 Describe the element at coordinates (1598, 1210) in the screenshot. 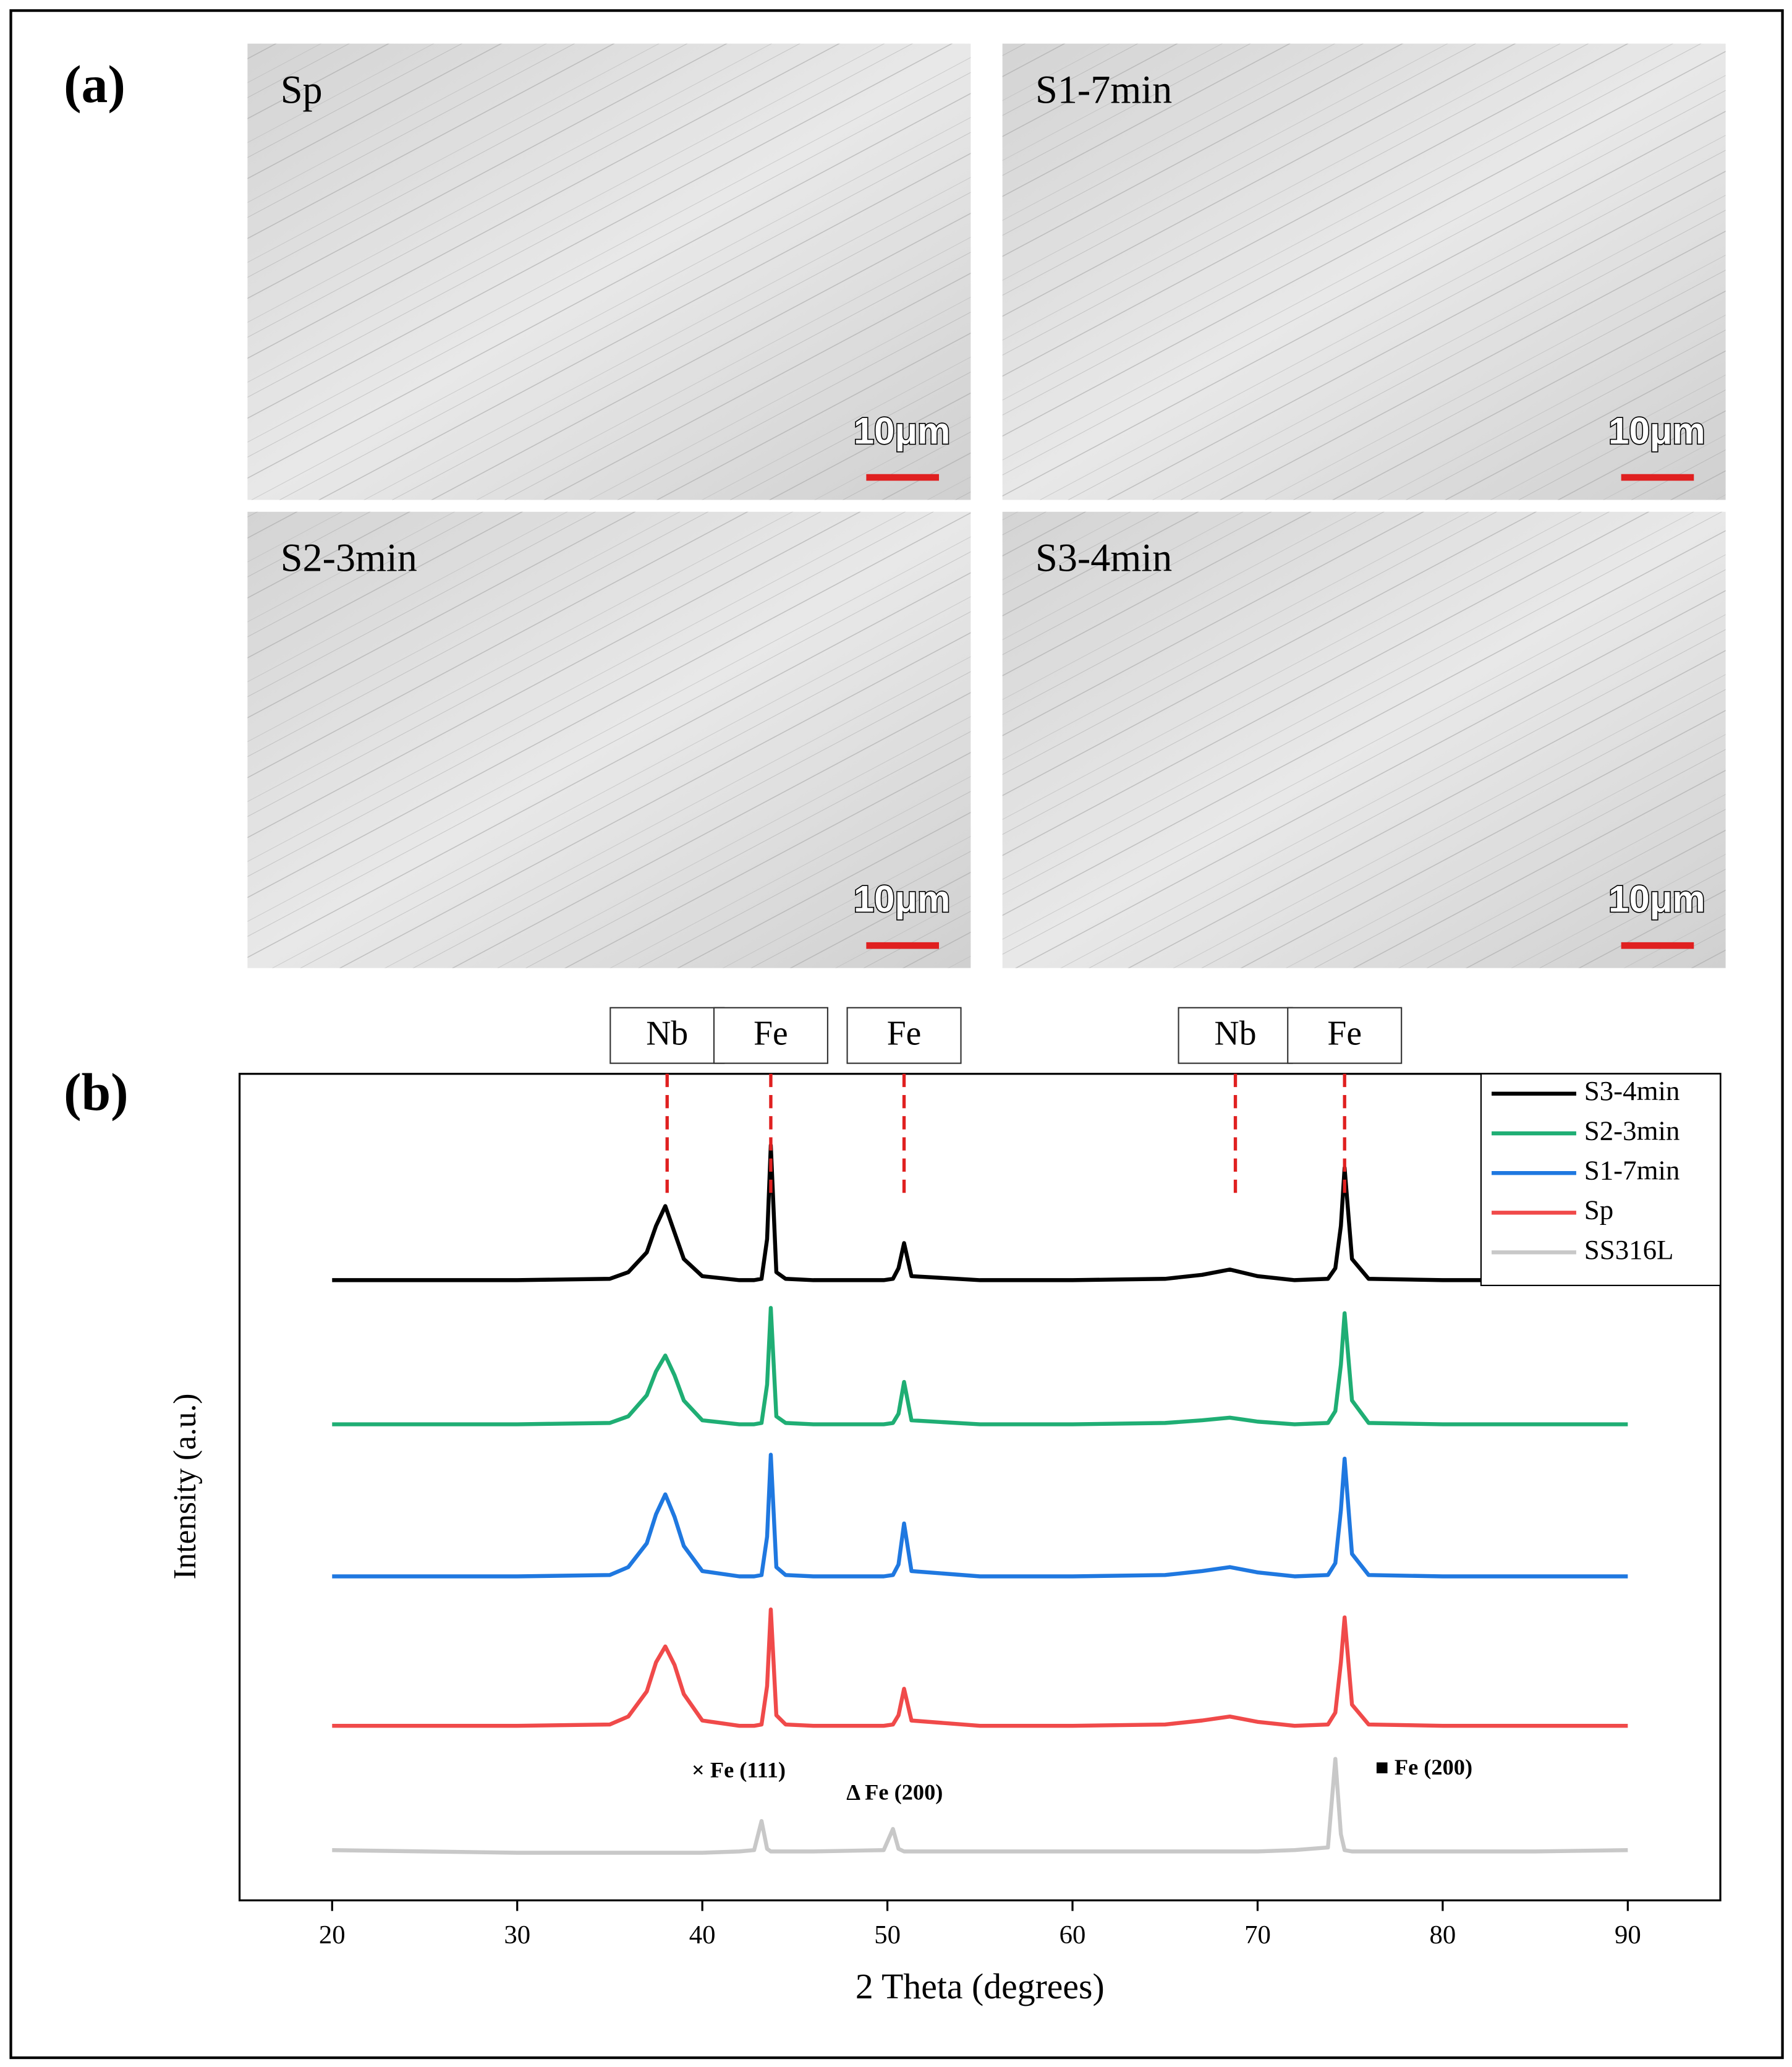

I see `legend-label: Sp` at that location.